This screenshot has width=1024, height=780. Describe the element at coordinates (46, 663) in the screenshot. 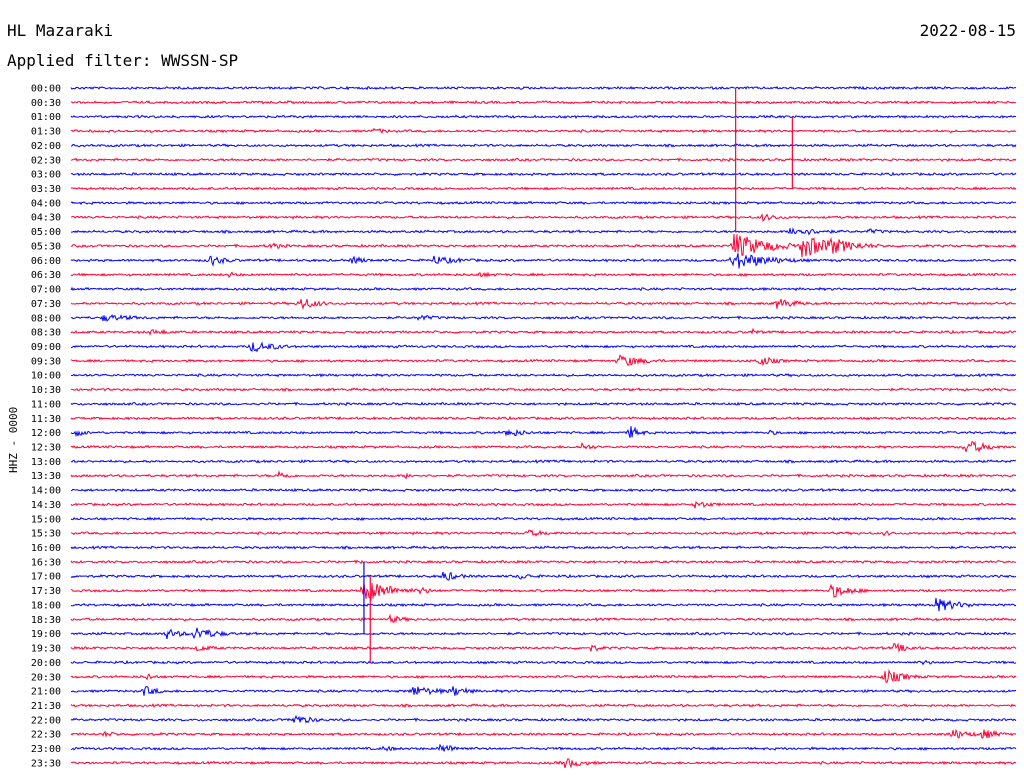

I see `time-tick-label: 20:00` at that location.